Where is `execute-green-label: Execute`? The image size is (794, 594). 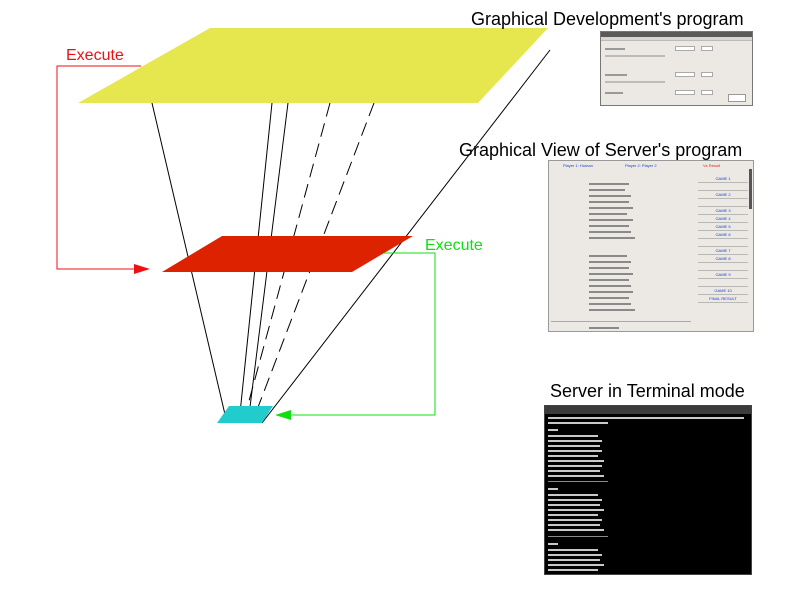
execute-green-label: Execute is located at coordinates (454, 245).